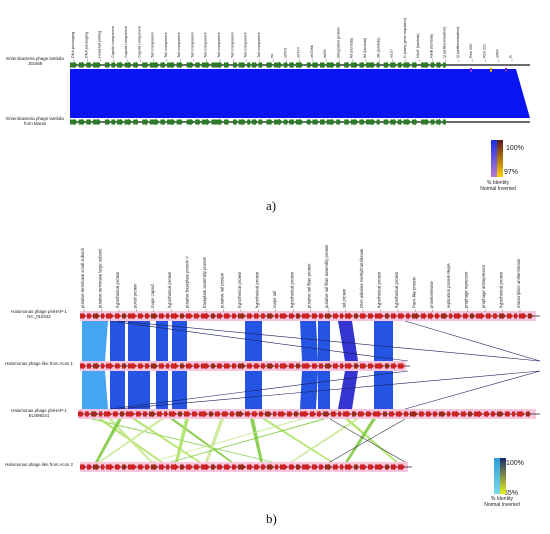 This screenshot has height=534, width=550. What do you see at coordinates (139, 41) in the screenshot?
I see `gene-label-a: Capsid component` at bounding box center [139, 41].